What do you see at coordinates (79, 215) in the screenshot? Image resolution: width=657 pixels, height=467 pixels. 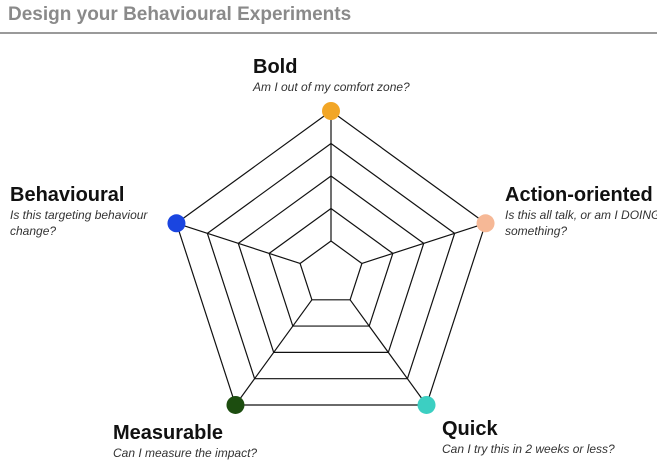 I see `axis-question: Is this targeting behaviour` at bounding box center [79, 215].